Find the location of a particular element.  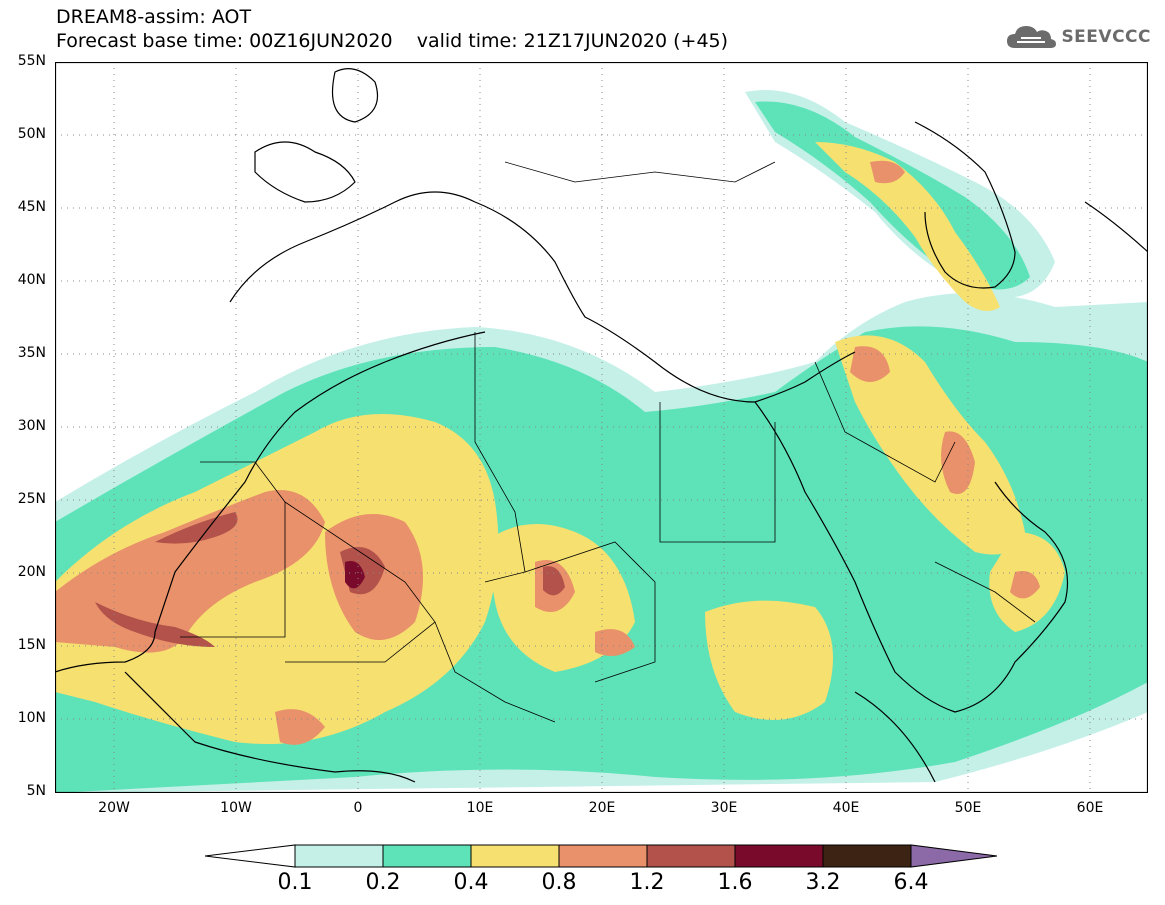

aot-band-0-4-caspian is located at coordinates (907, 226).